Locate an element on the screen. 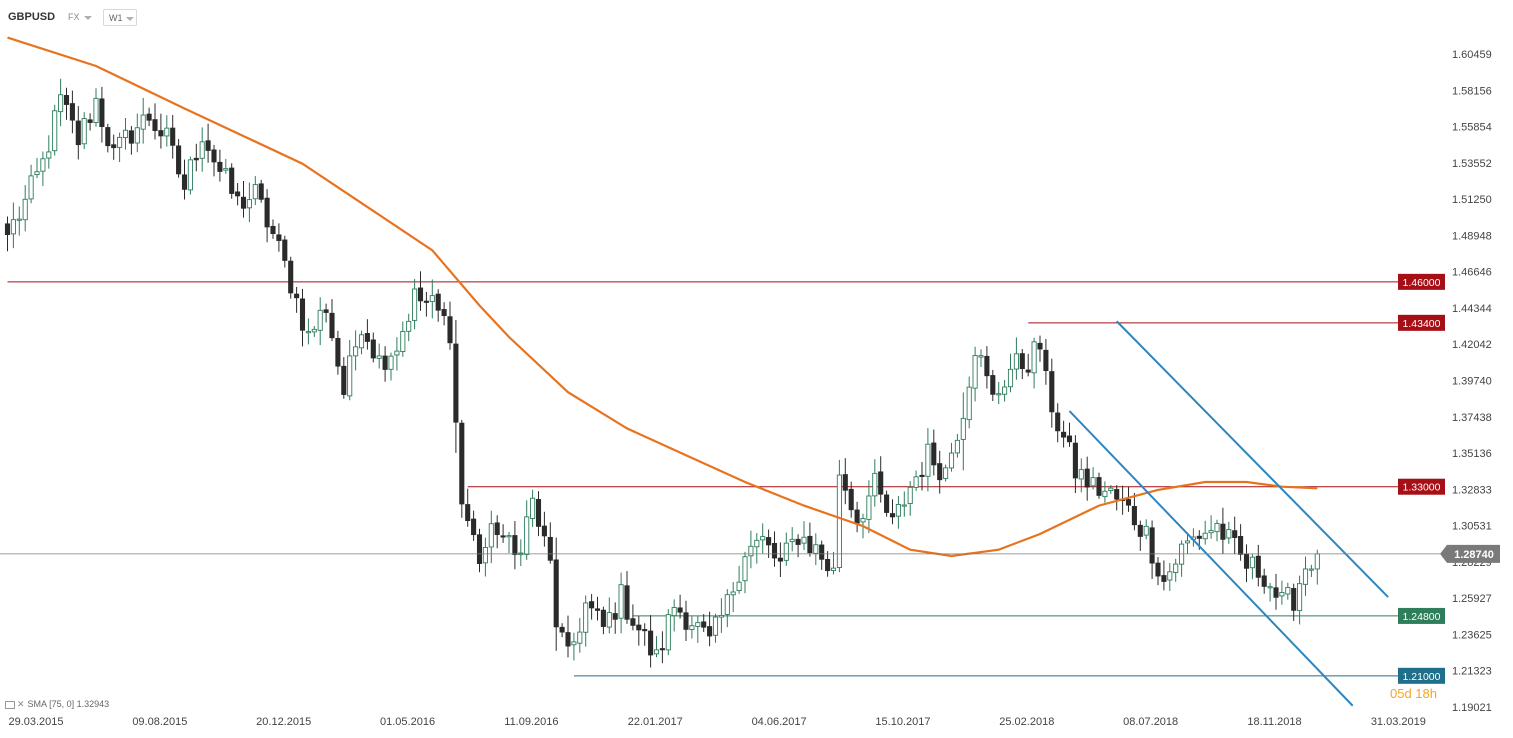  candle-countdown: 05d 18h is located at coordinates (1413, 693).